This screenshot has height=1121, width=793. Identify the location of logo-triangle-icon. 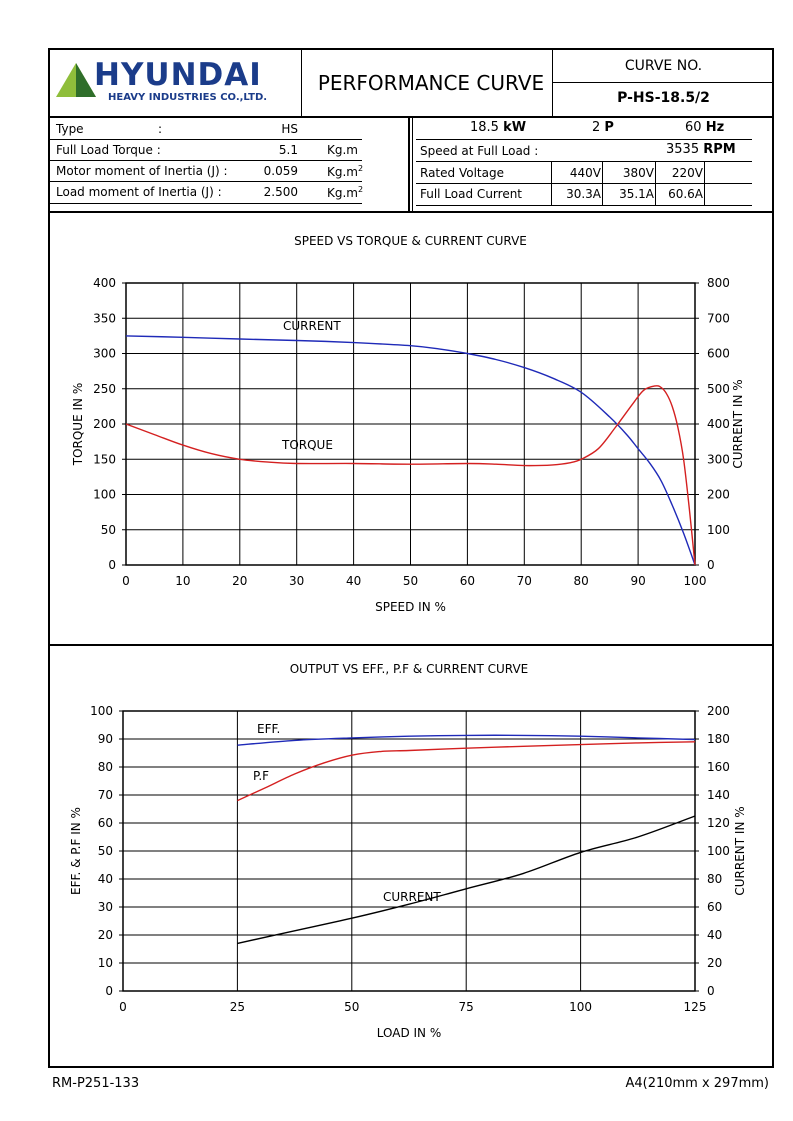
(76, 80).